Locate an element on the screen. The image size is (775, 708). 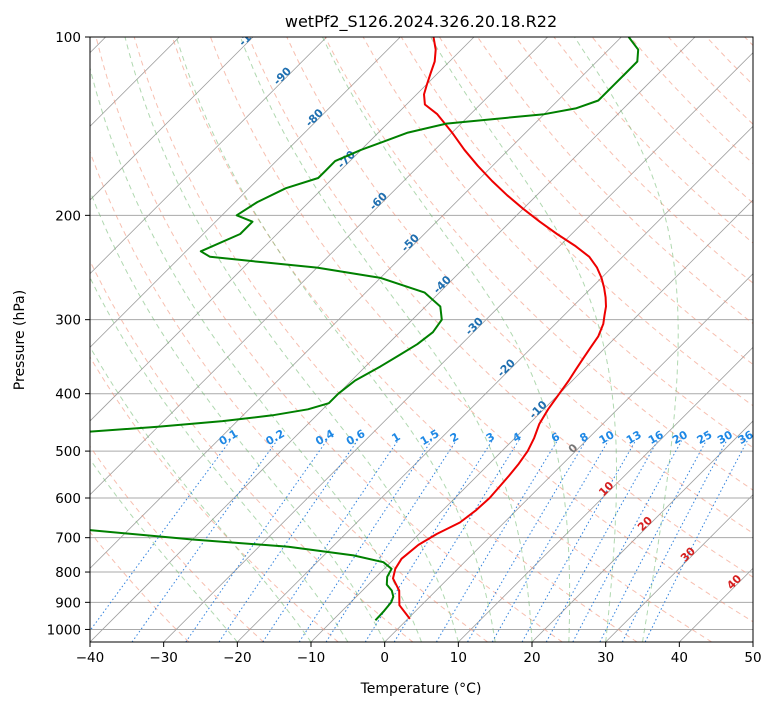
x-axis-ticks: −40 −30 −20 −10 0 10 20 30 40 50 is located at coordinates (419, 654).